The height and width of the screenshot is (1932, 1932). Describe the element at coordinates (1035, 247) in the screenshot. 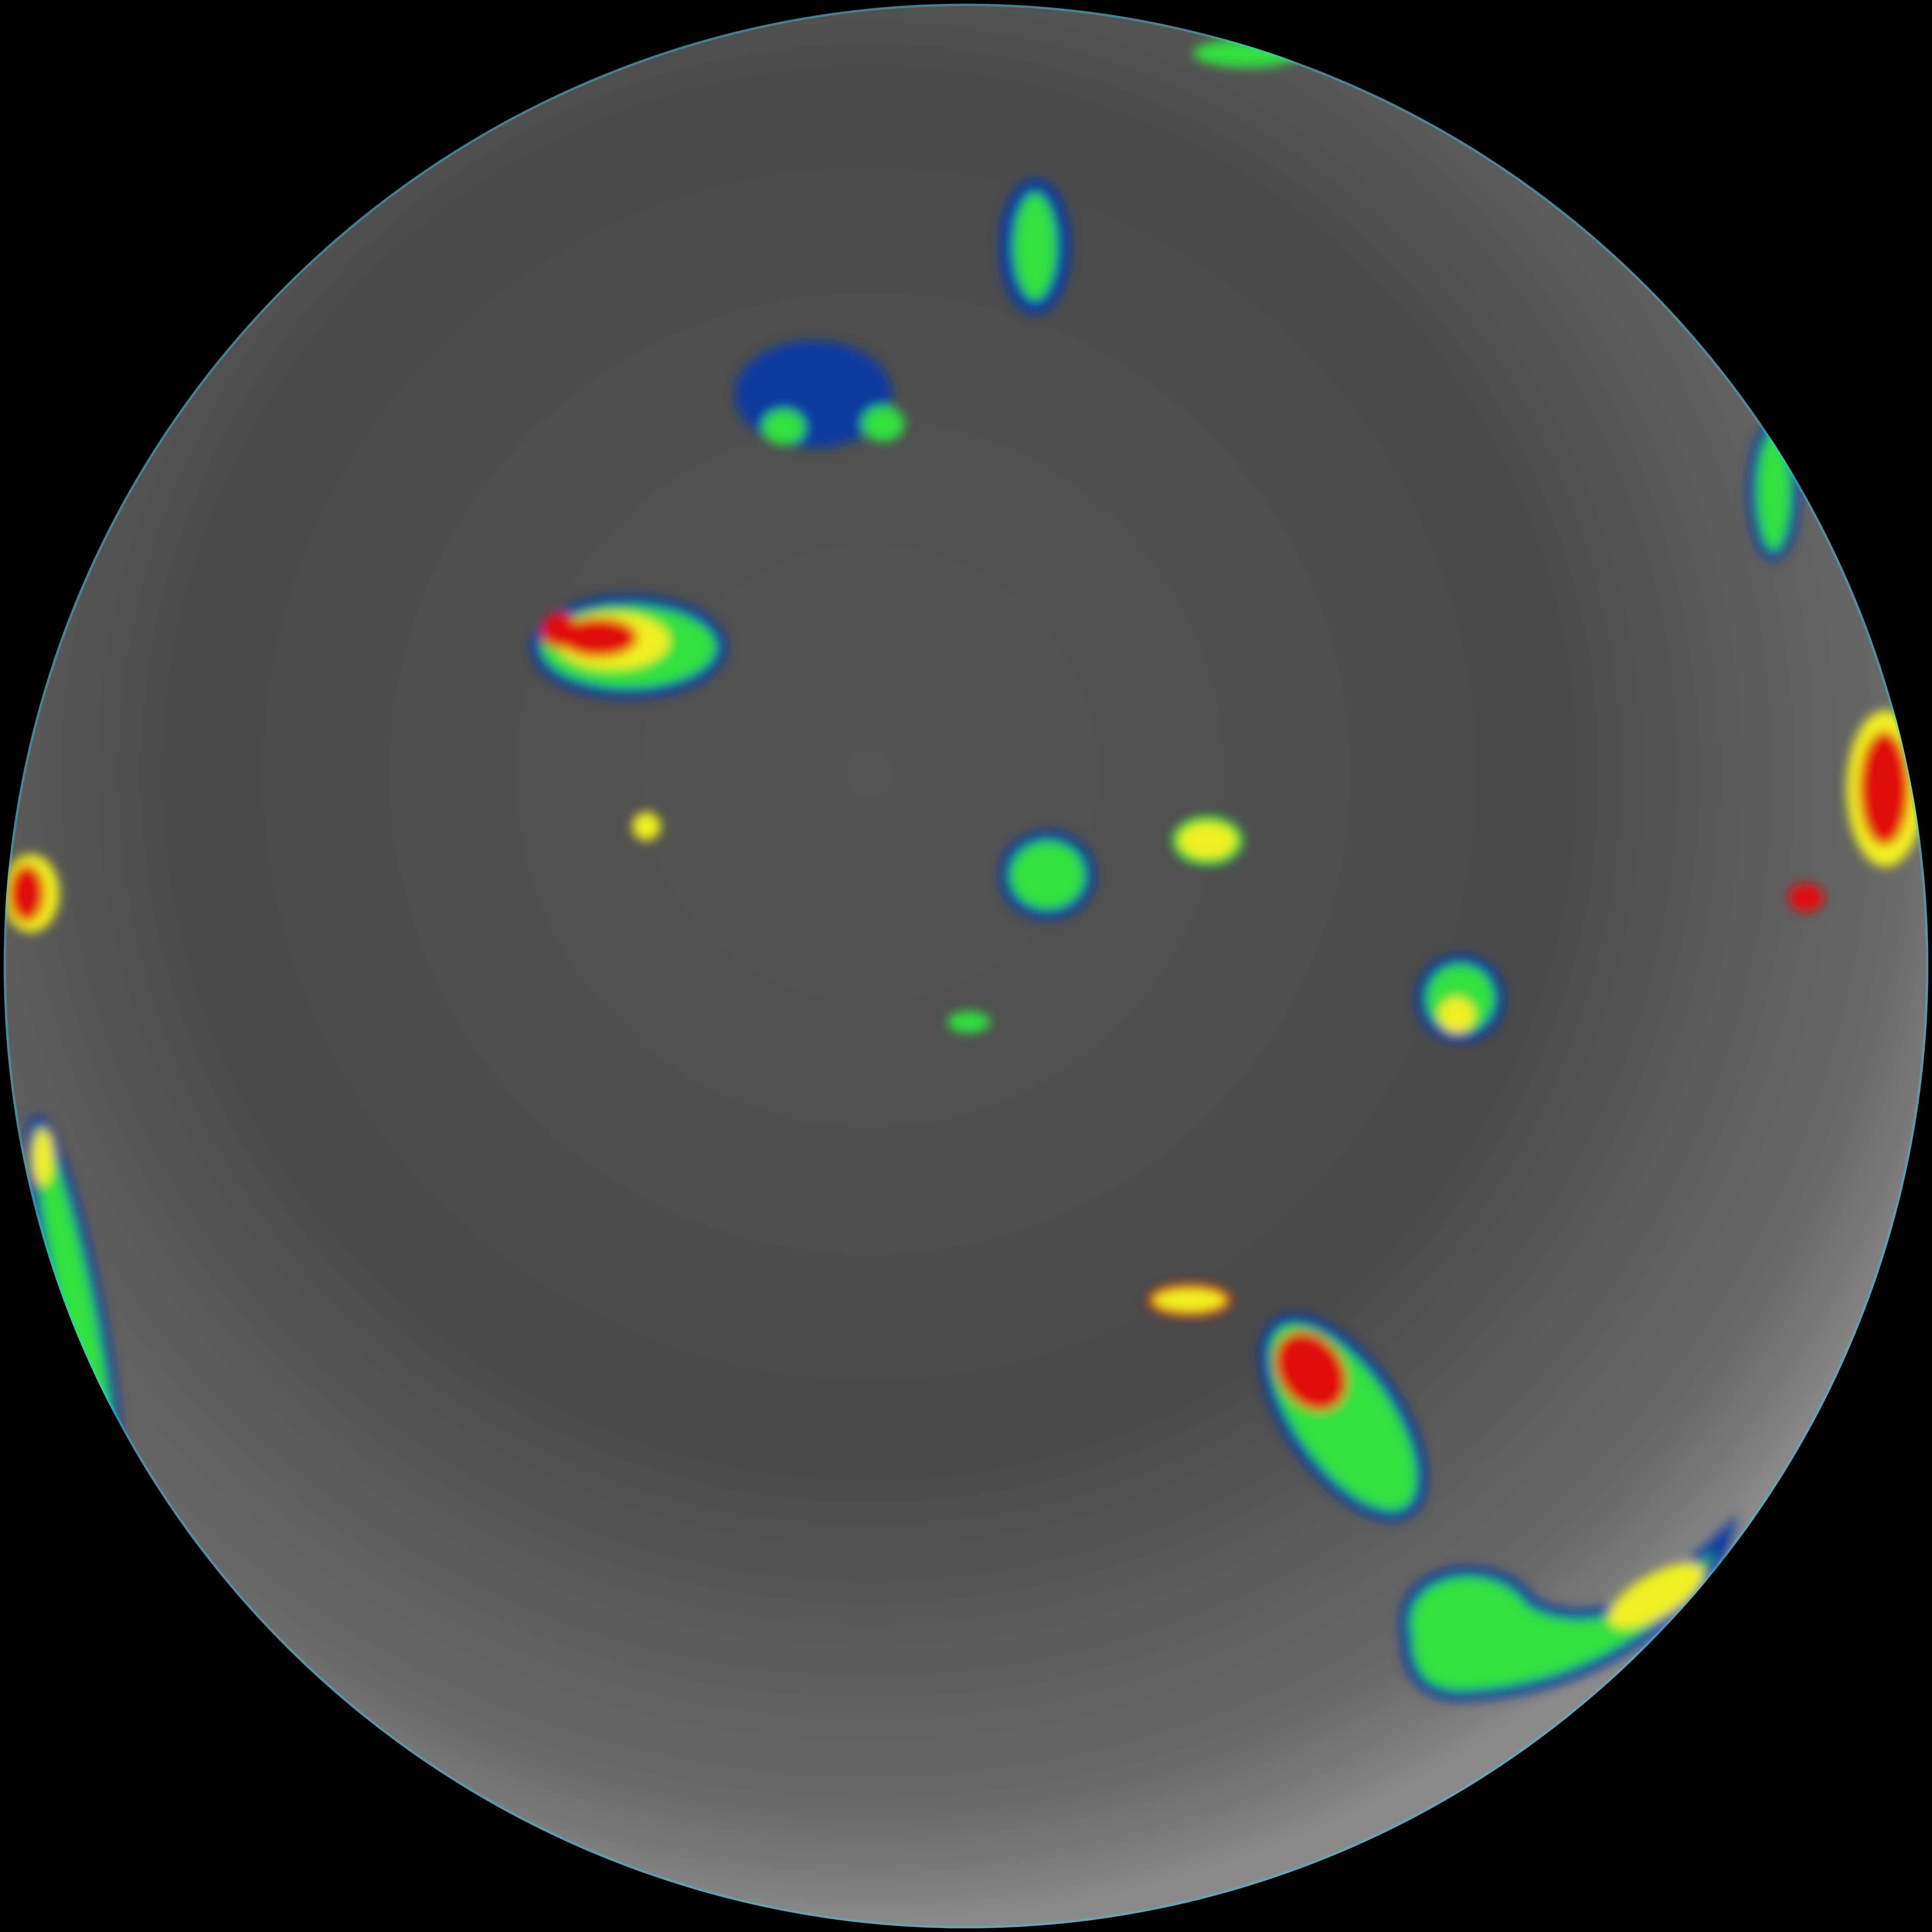

I see `north-atlantic-storm` at that location.